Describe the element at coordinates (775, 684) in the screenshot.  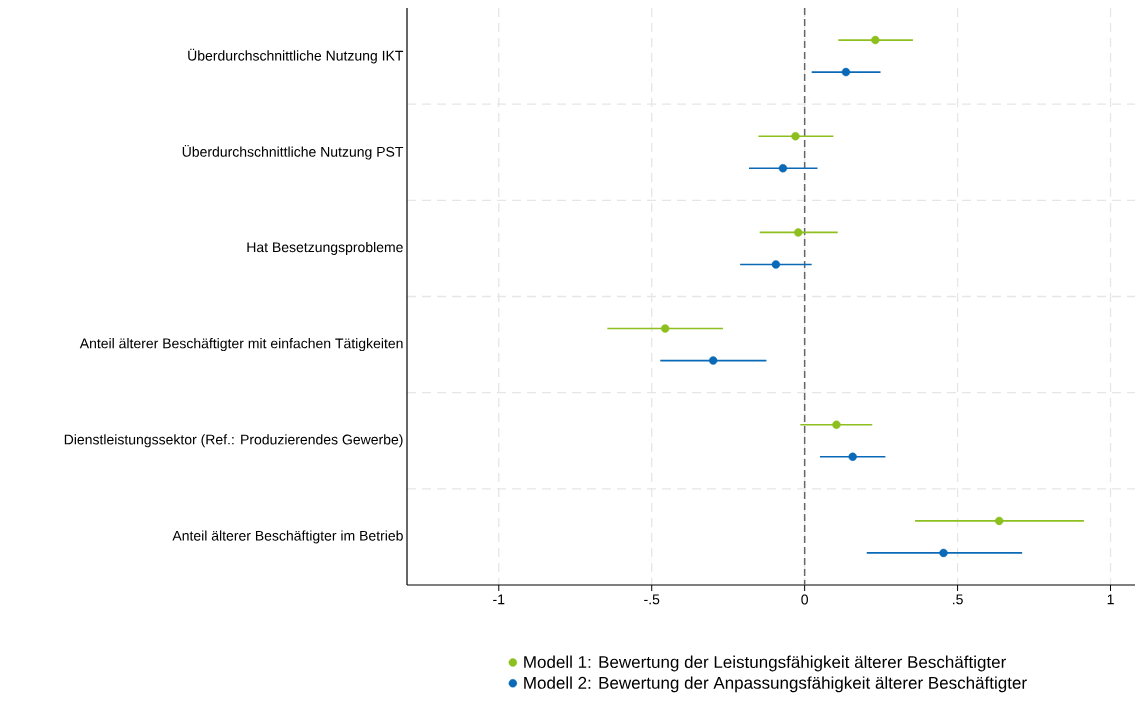
I see `legend-label: Modell 2: Bewertung der Anpassungsfähigkeit älterer Beschäftigter` at that location.